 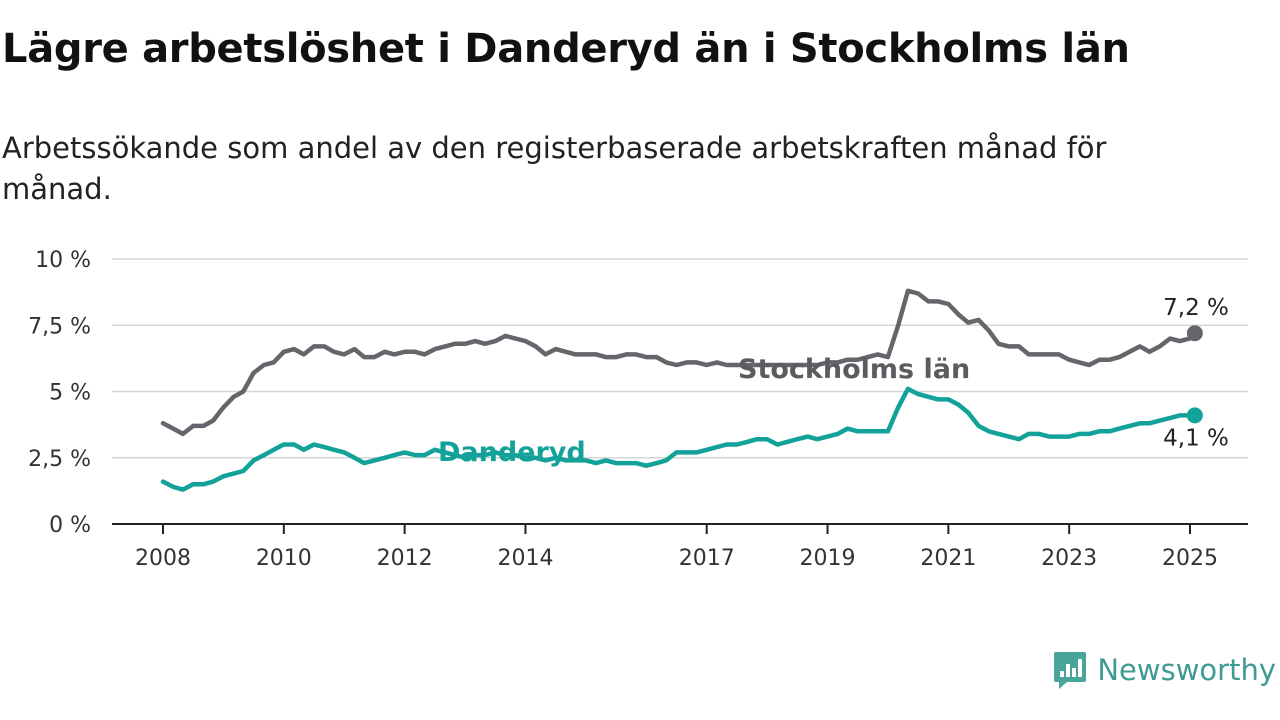 I want to click on newsworthy-logo-icon, so click(x=1070, y=670).